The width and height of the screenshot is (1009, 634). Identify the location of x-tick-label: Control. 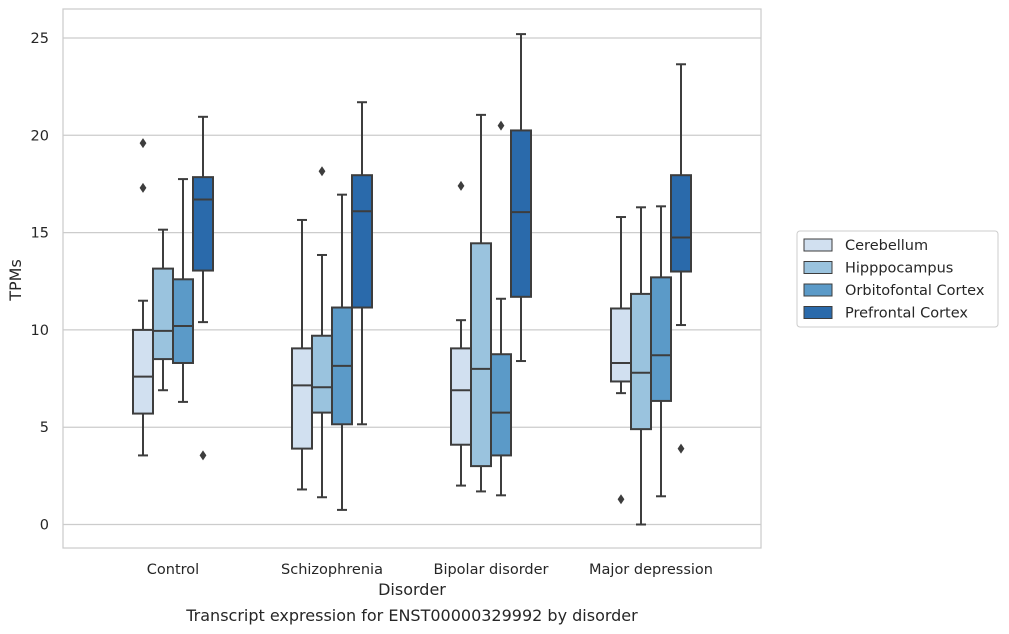
(173, 570).